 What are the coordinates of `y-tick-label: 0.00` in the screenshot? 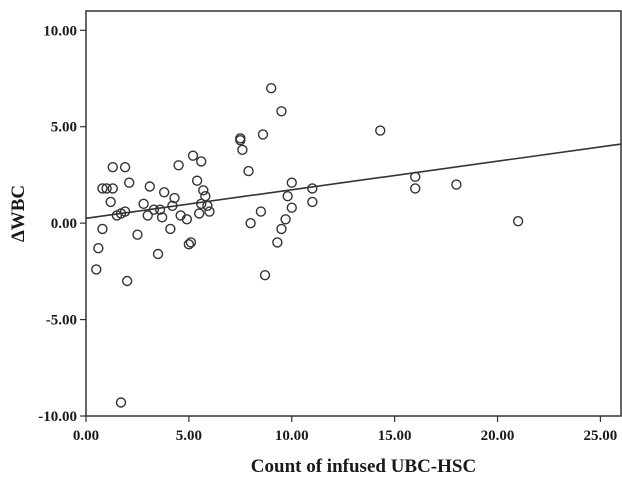 It's located at (64, 224).